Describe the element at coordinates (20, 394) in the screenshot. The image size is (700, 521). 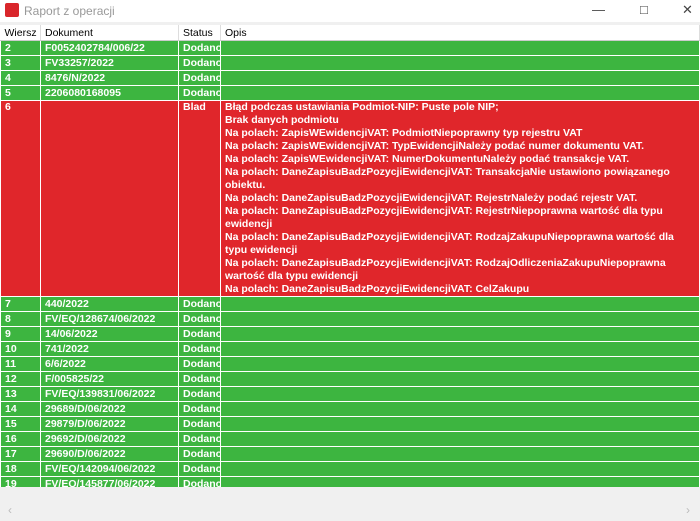
I see `row-number: 13` at that location.